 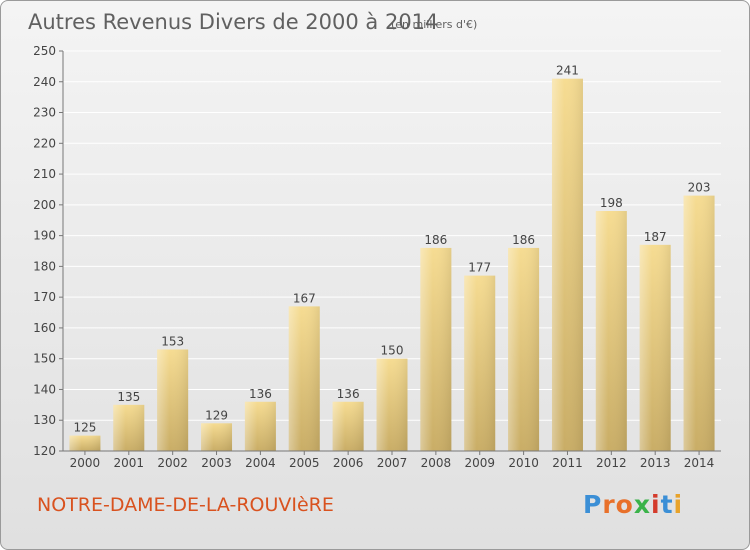 What do you see at coordinates (611, 203) in the screenshot?
I see `data-label: 198` at bounding box center [611, 203].